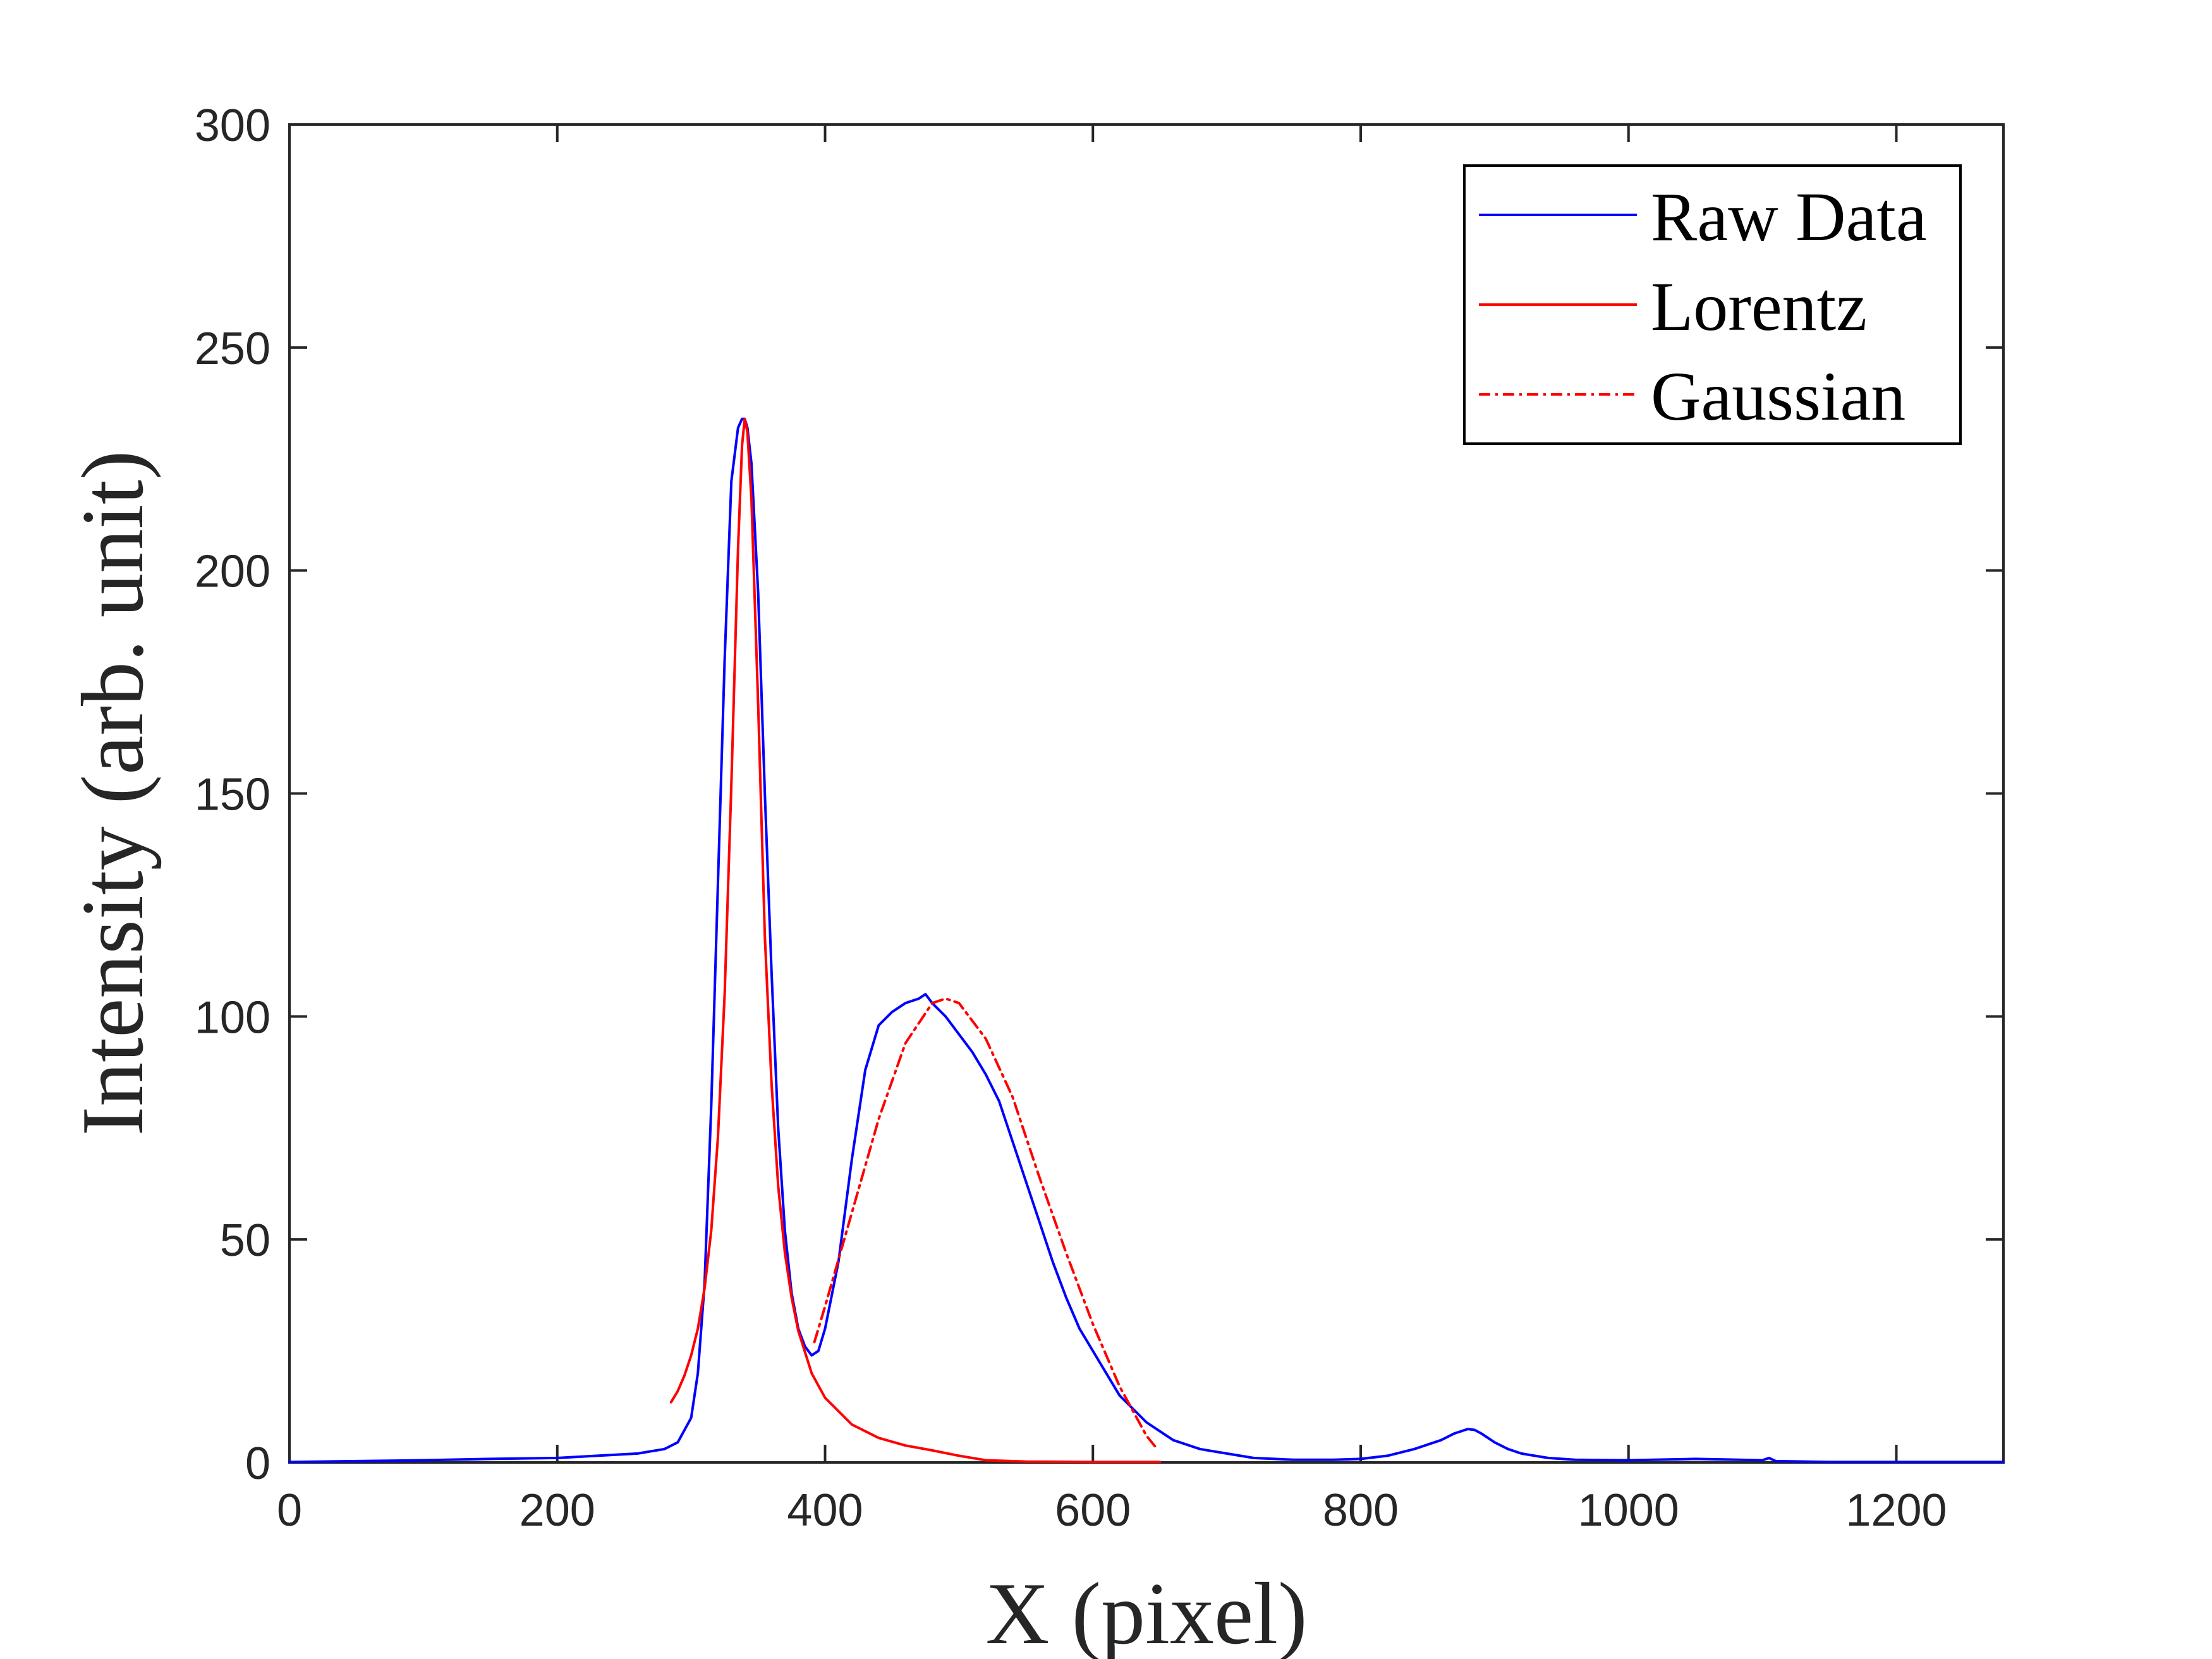  I want to click on legend: Raw Data Lorentz Gaussian, so click(1713, 304).